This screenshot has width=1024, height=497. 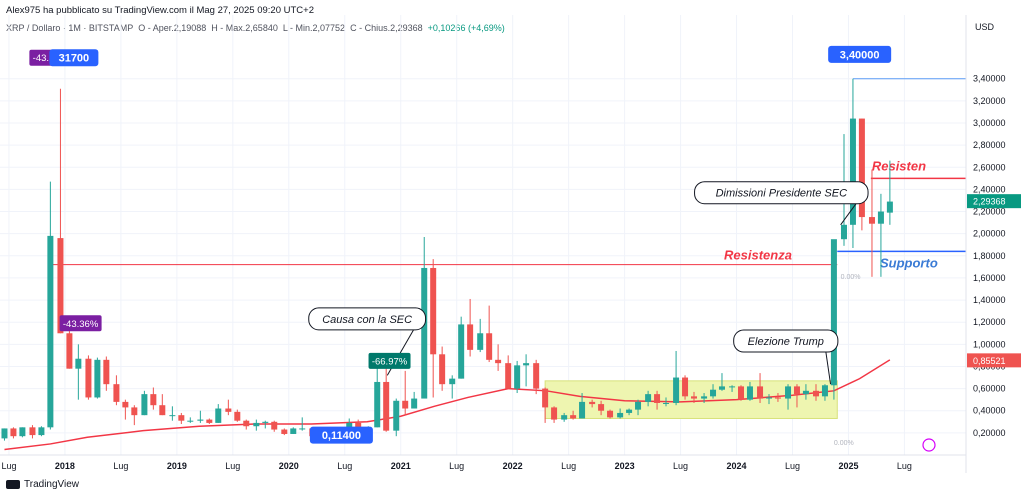 What do you see at coordinates (989, 189) in the screenshot?
I see `y-tick-label: 2,40000` at bounding box center [989, 189].